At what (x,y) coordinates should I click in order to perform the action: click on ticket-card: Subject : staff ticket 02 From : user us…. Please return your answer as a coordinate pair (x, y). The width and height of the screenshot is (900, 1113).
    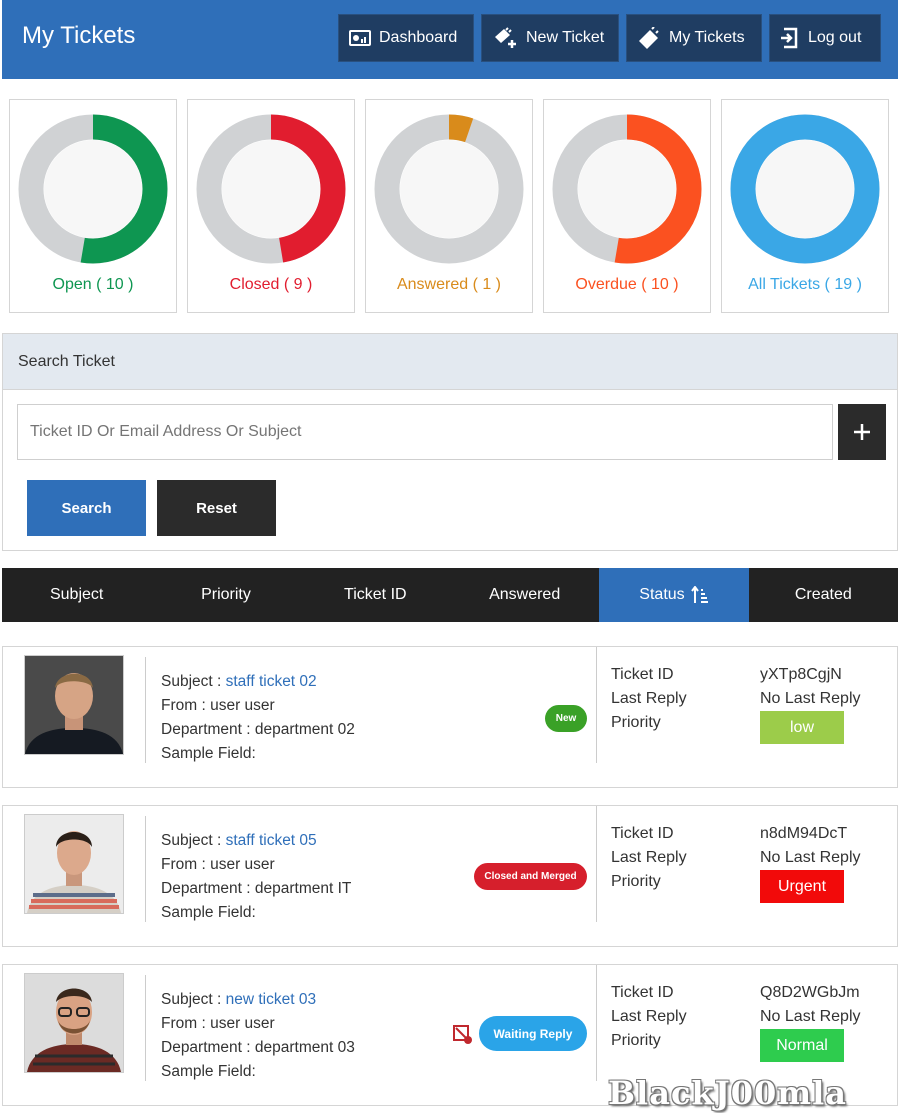
    Looking at the image, I should click on (450, 717).